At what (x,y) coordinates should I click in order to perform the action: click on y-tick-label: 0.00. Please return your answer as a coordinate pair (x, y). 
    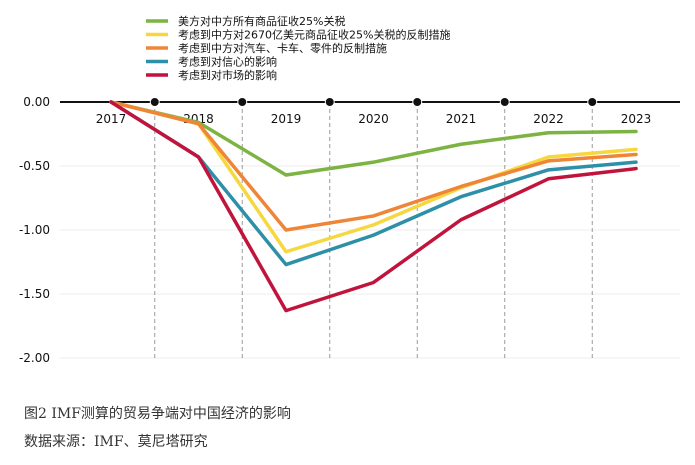
    Looking at the image, I should click on (36, 102).